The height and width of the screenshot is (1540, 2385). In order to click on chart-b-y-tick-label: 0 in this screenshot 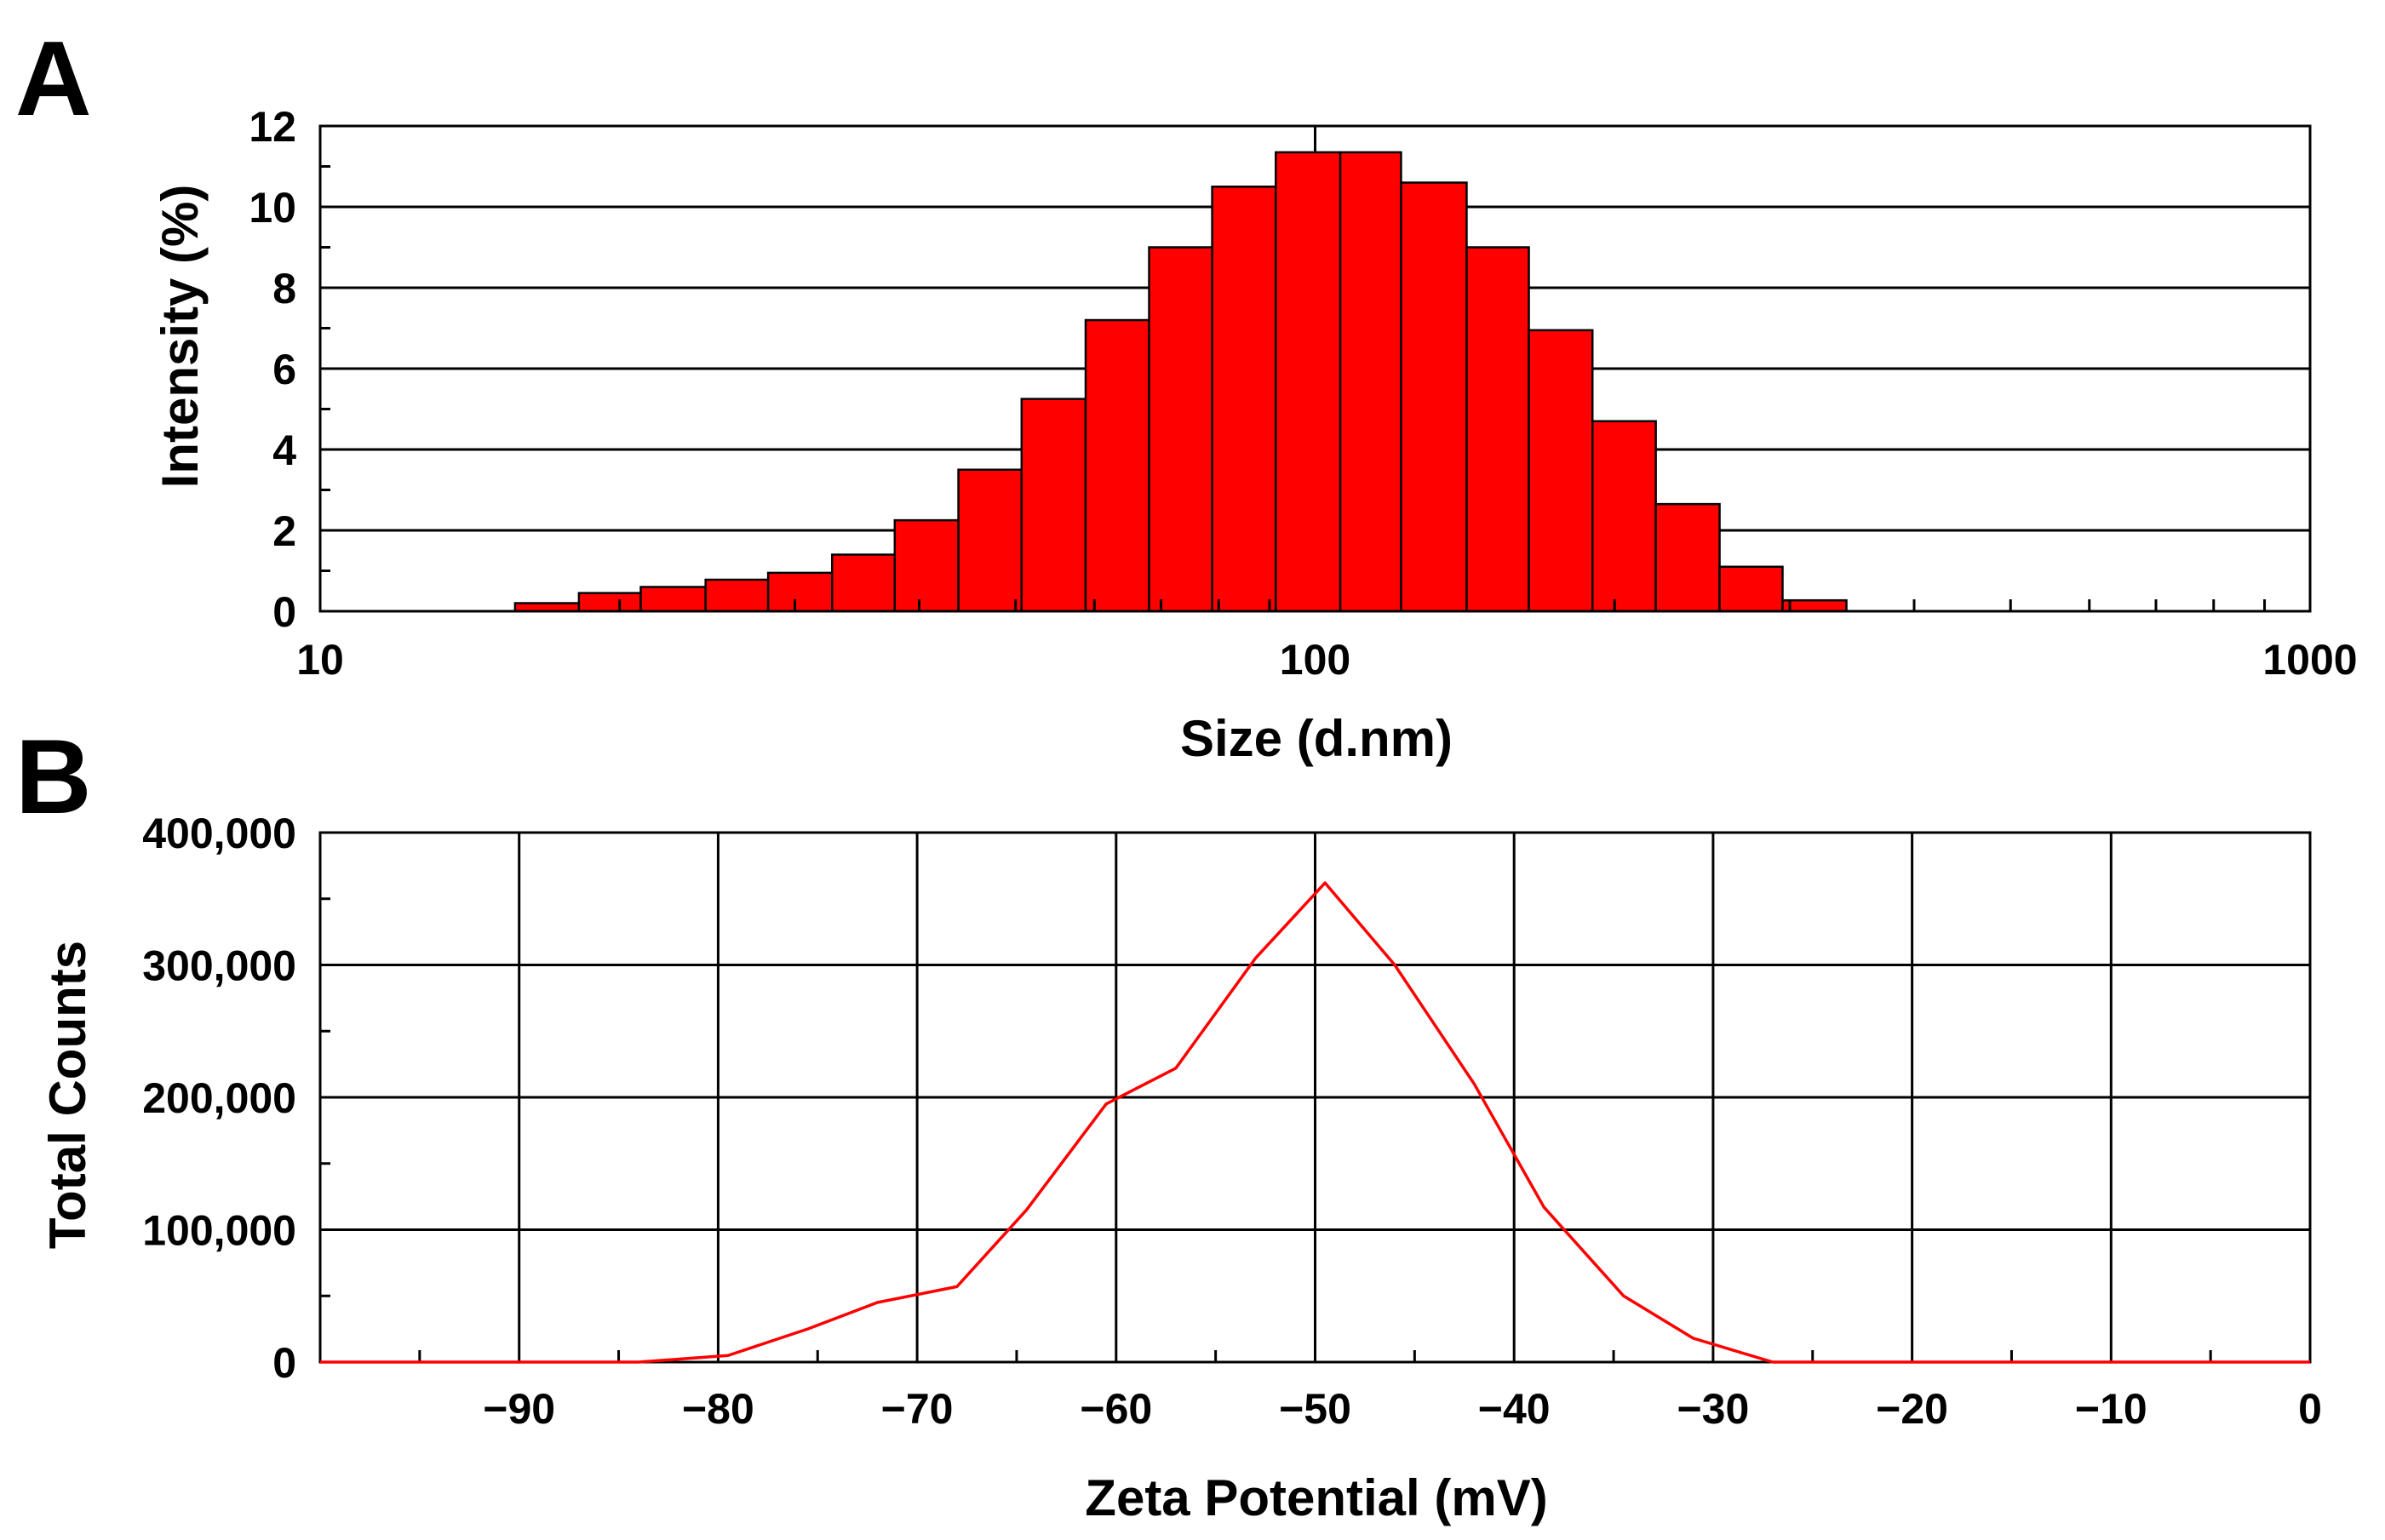, I will do `click(284, 1363)`.